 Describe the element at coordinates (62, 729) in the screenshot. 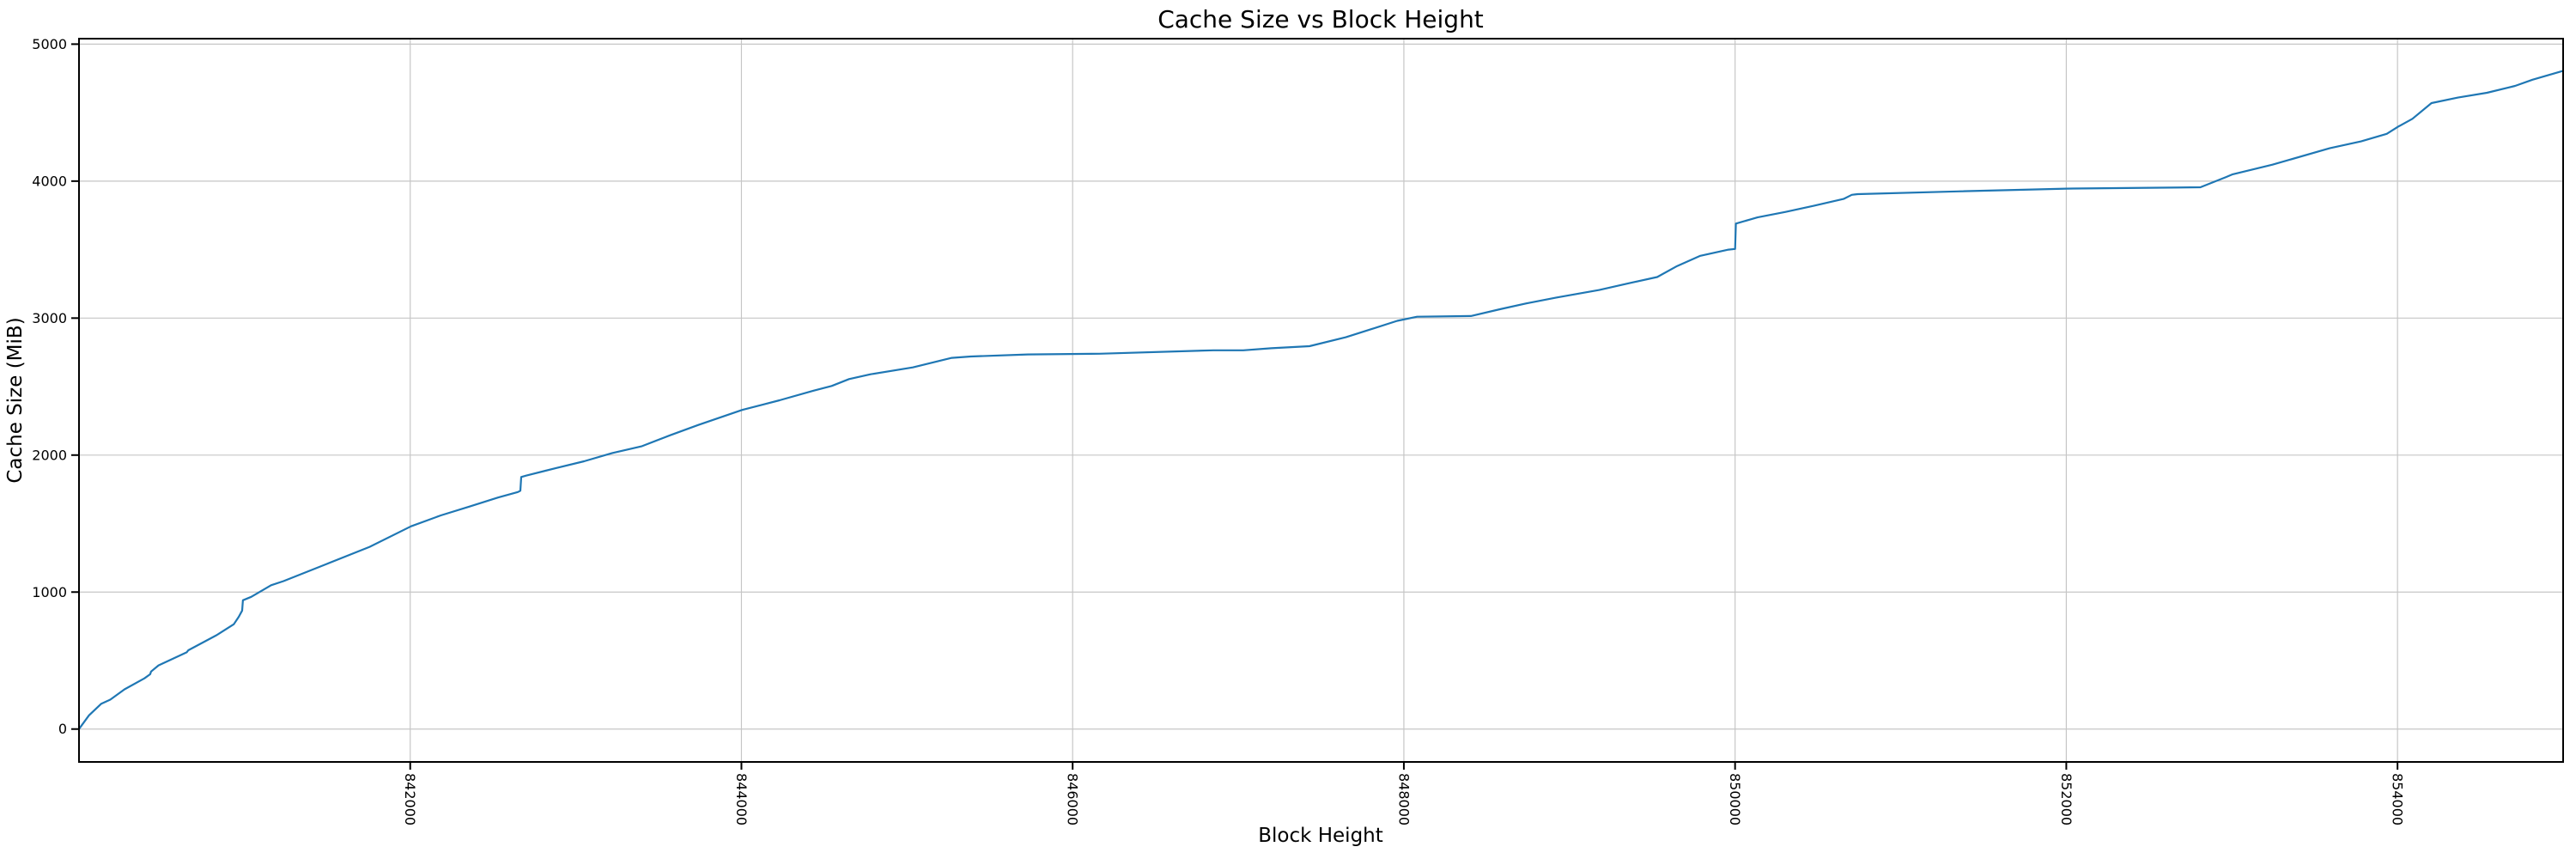

I see `y-tick-label: 0` at that location.